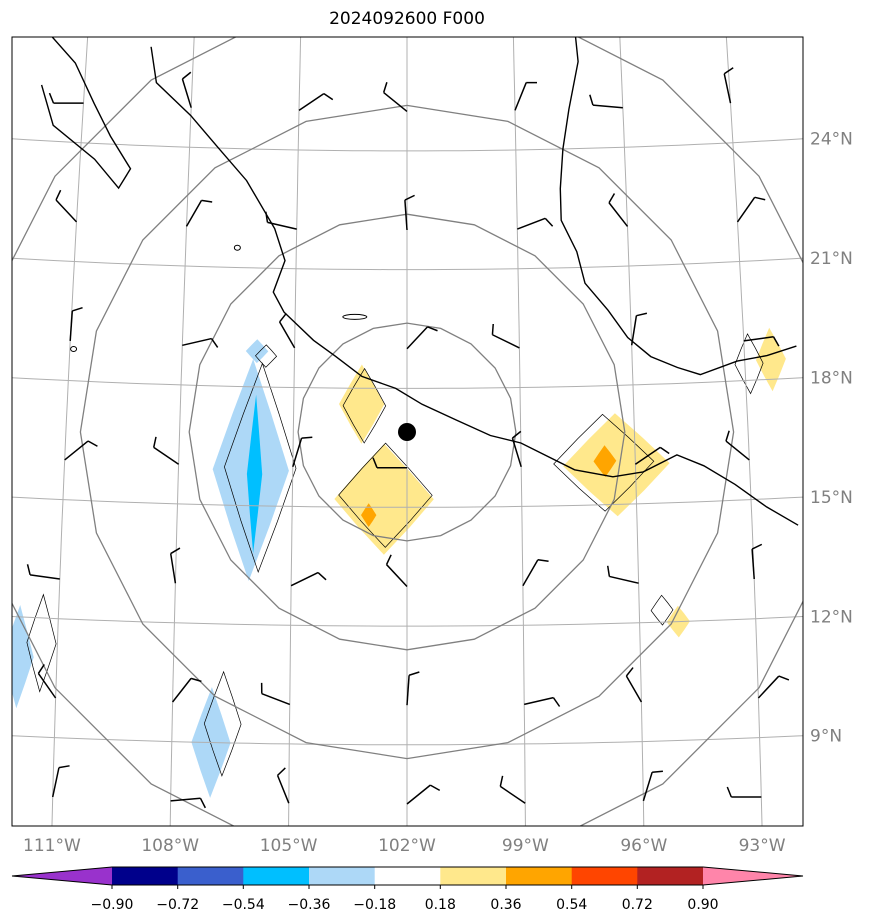  What do you see at coordinates (243, 905) in the screenshot?
I see `colorbar-tick-label: −0.54` at bounding box center [243, 905].